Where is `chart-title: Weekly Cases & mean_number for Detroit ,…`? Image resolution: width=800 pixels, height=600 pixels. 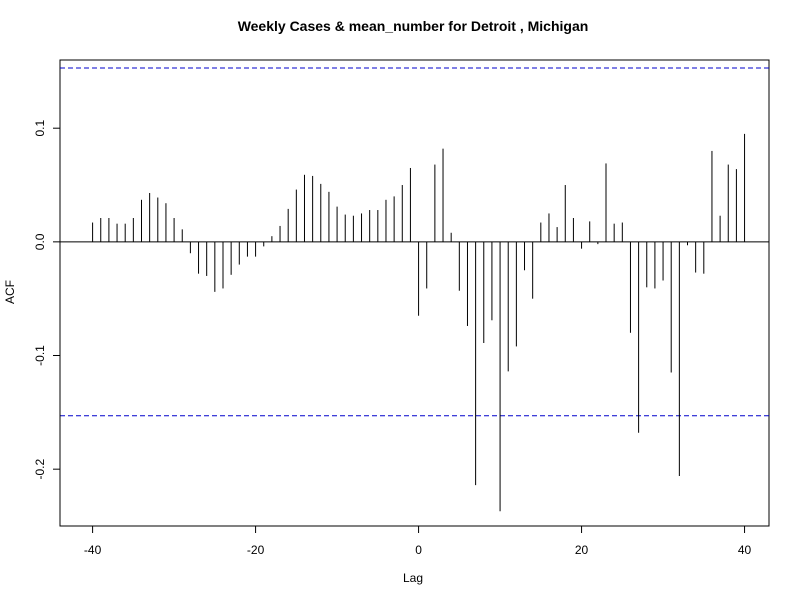
chart-title: Weekly Cases & mean_number for Detroit ,… is located at coordinates (413, 26).